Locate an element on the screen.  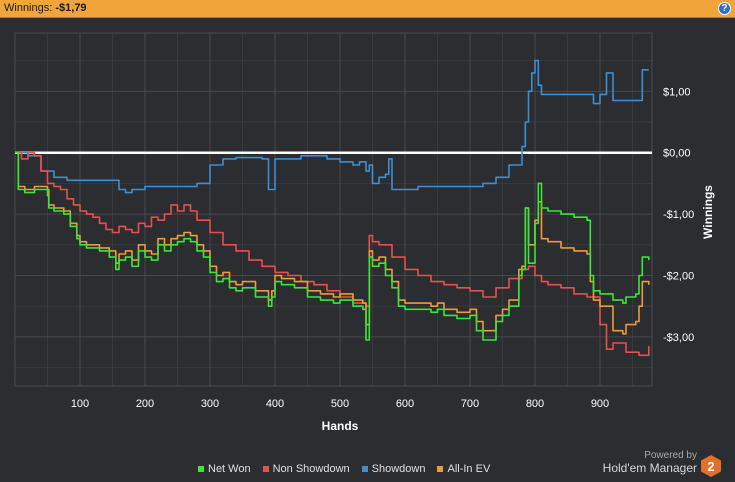
y-tick-label: -$2,00 is located at coordinates (678, 276).